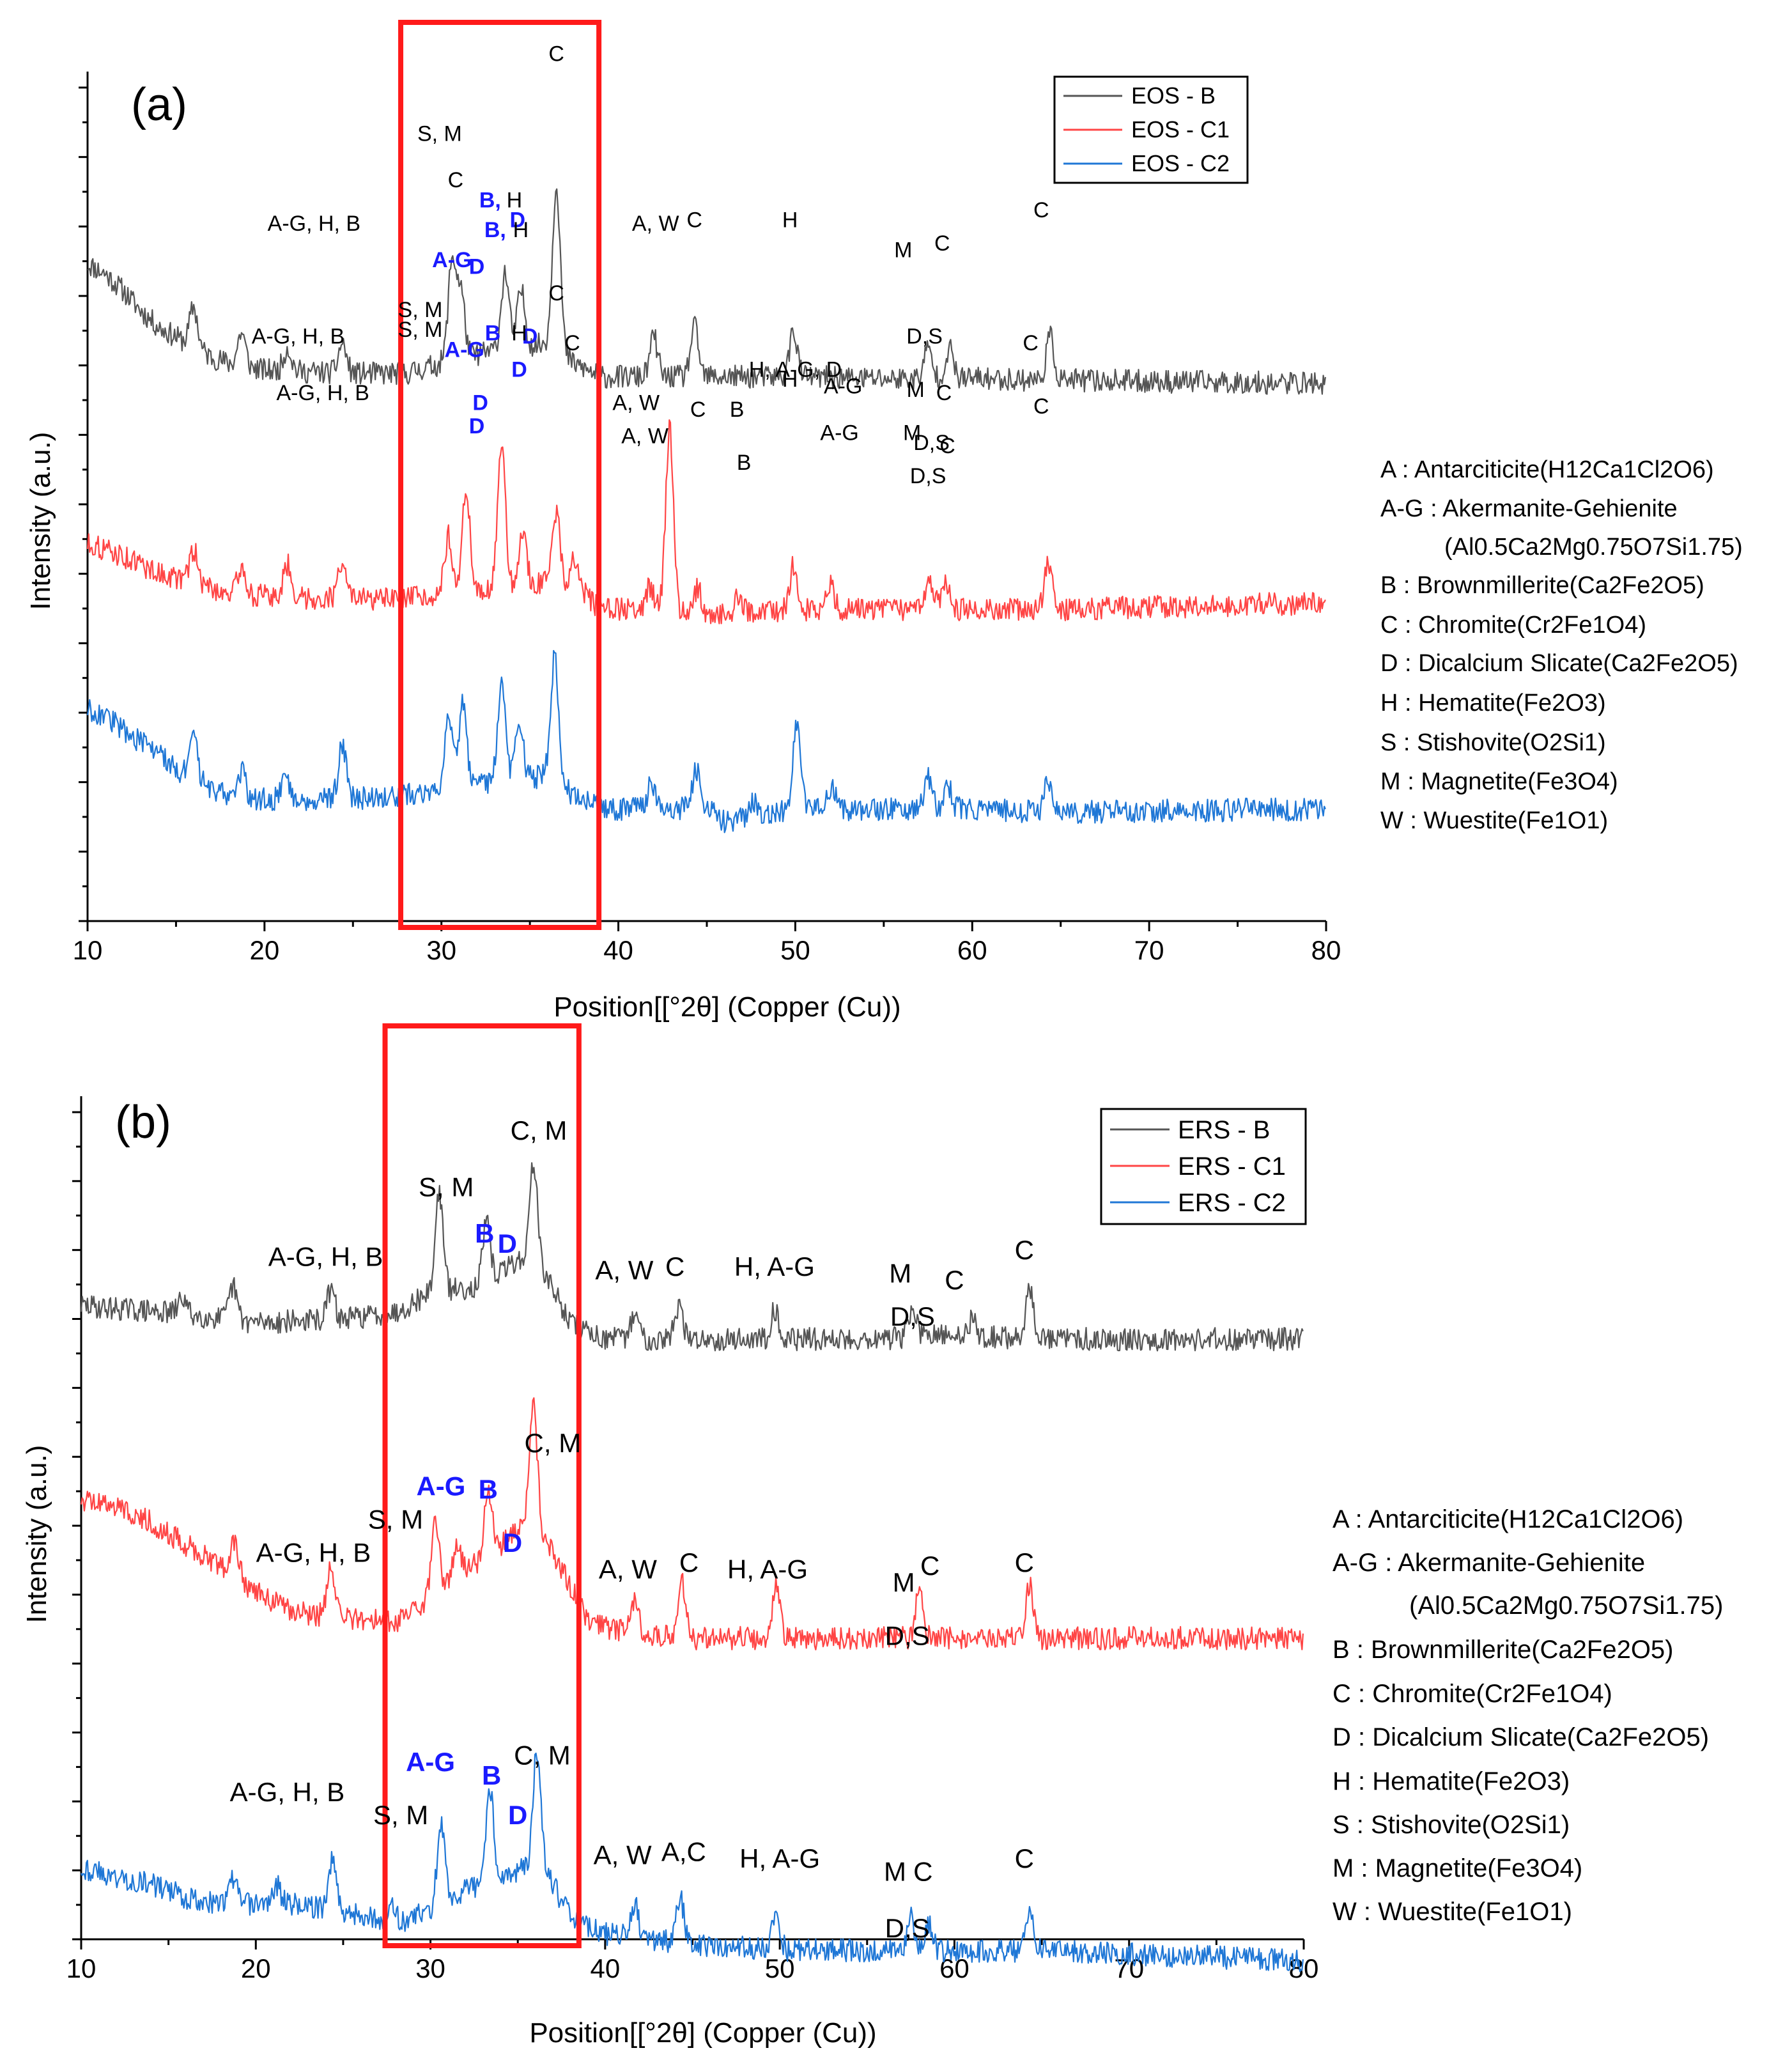 The width and height of the screenshot is (1792, 2062). What do you see at coordinates (480, 403) in the screenshot?
I see `peak-label-a-c1: D` at bounding box center [480, 403].